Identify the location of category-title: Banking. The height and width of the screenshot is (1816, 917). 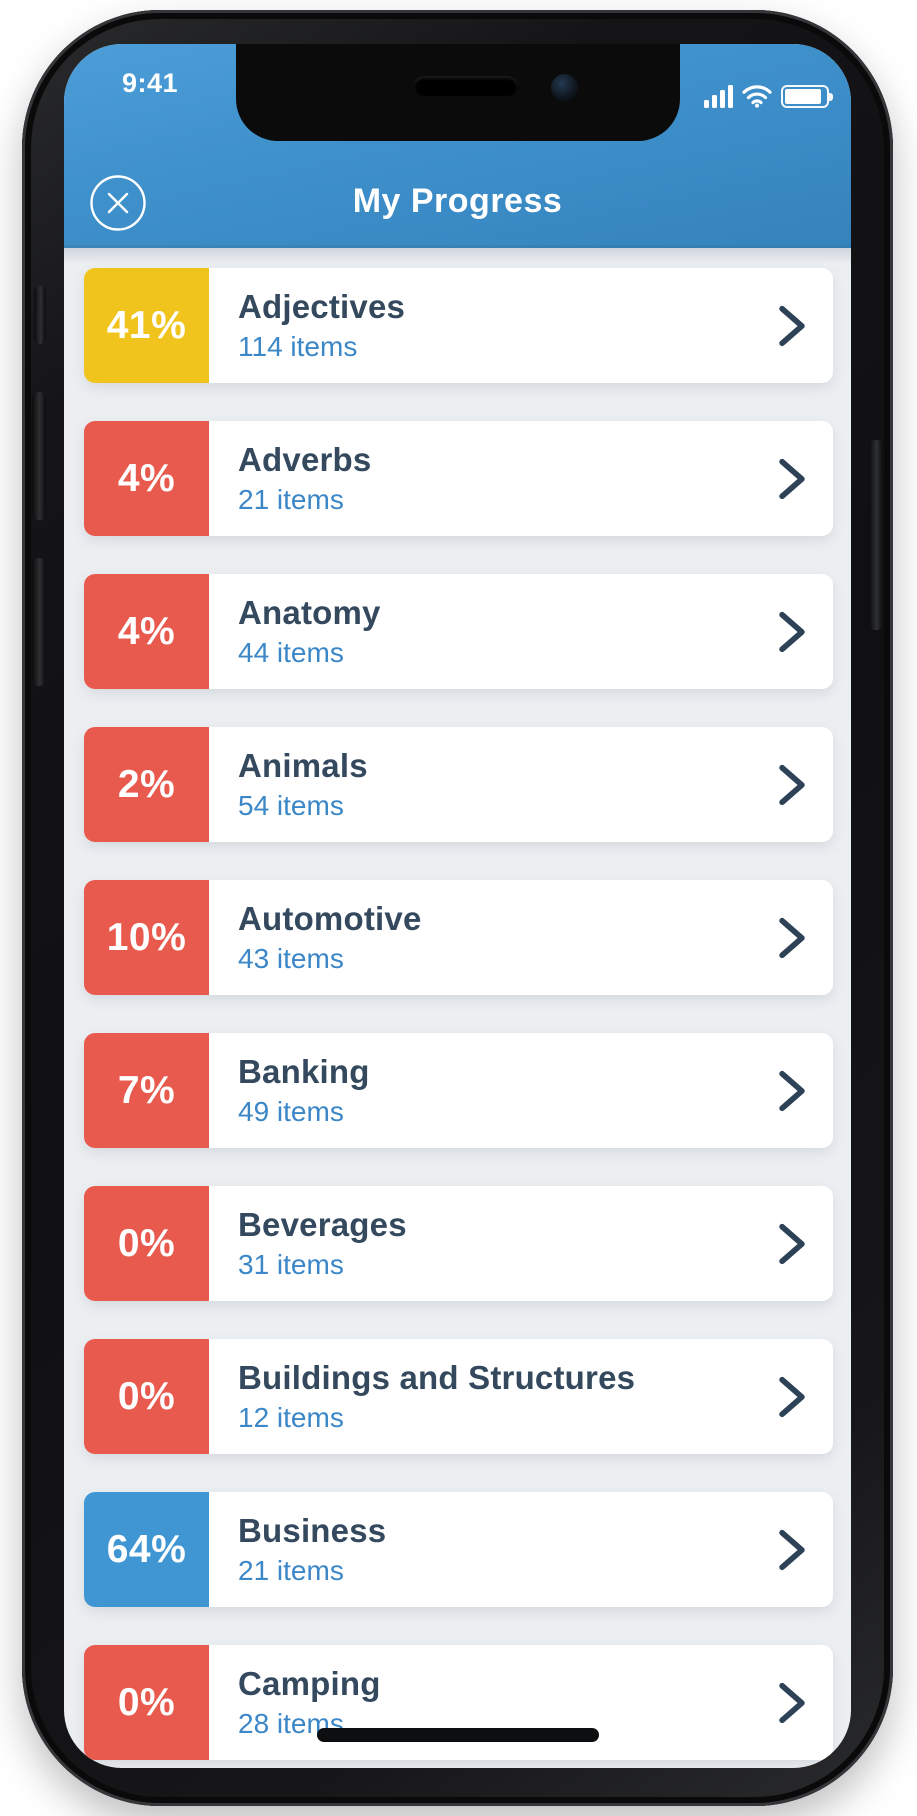
(304, 1072).